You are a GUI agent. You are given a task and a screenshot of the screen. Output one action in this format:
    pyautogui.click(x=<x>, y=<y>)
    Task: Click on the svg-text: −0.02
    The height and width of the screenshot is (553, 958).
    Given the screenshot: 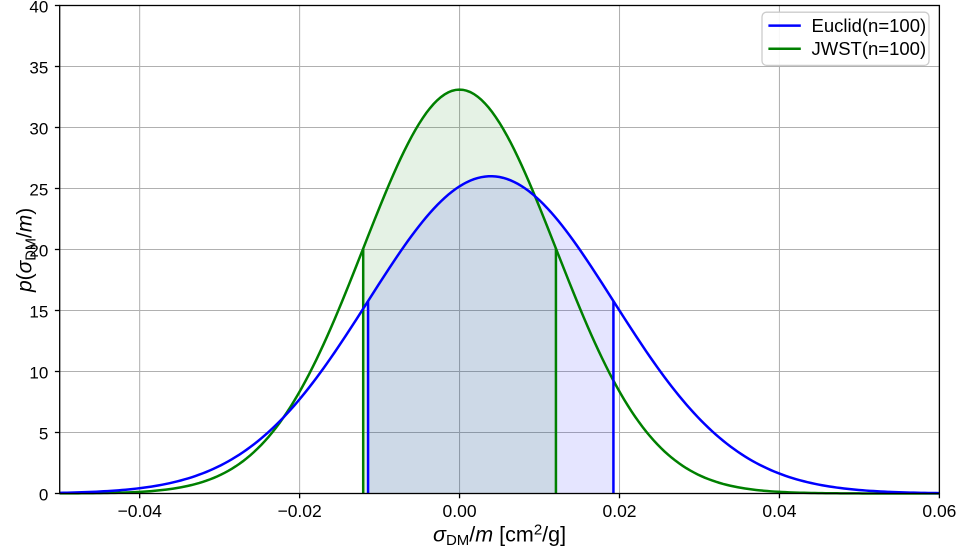 What is the action you would take?
    pyautogui.click(x=299, y=511)
    